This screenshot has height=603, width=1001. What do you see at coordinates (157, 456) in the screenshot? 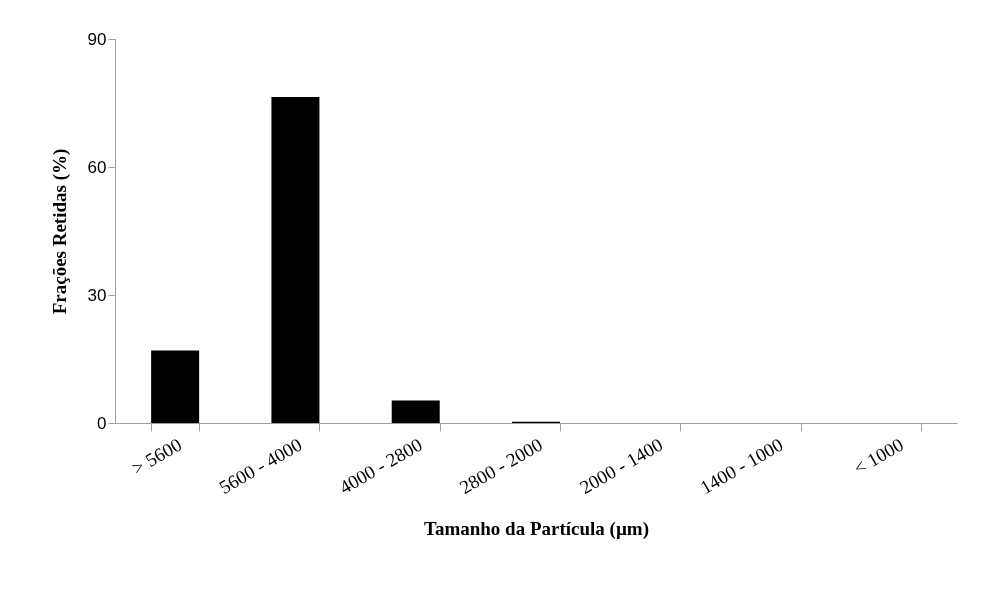
I see `x-tick-label: > 5600` at bounding box center [157, 456].